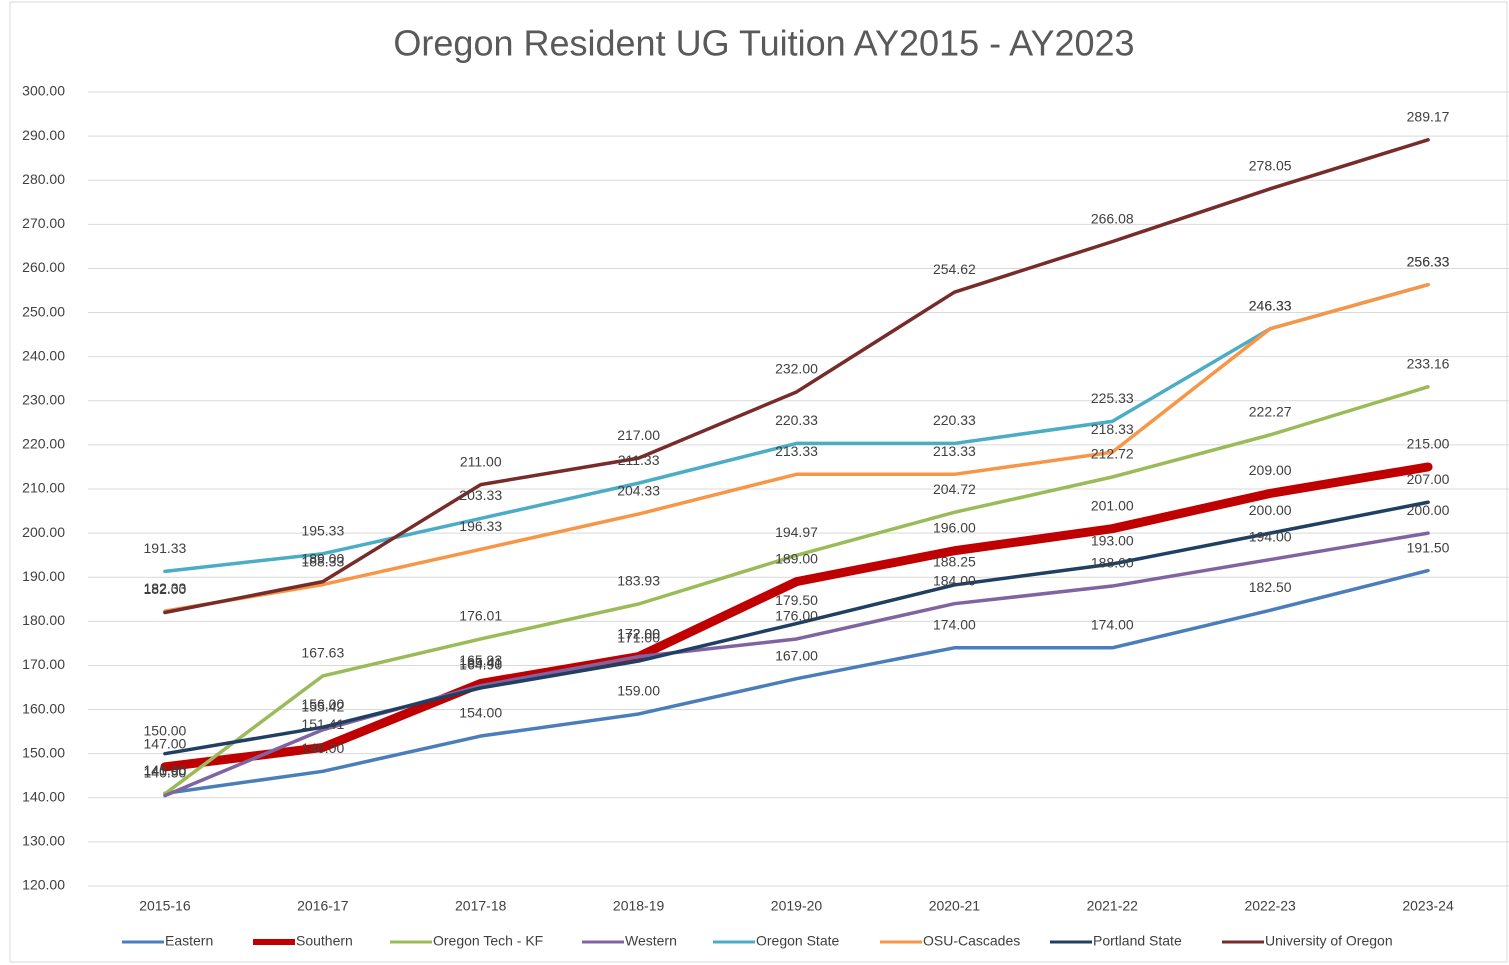 The height and width of the screenshot is (965, 1509). What do you see at coordinates (43, 796) in the screenshot?
I see `y-tick-label: 140.00` at bounding box center [43, 796].